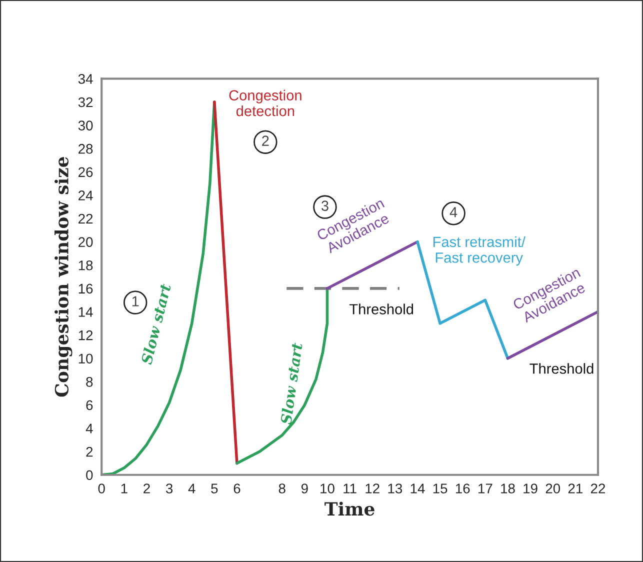 The height and width of the screenshot is (562, 643). Describe the element at coordinates (454, 212) in the screenshot. I see `annotation: 4` at that location.